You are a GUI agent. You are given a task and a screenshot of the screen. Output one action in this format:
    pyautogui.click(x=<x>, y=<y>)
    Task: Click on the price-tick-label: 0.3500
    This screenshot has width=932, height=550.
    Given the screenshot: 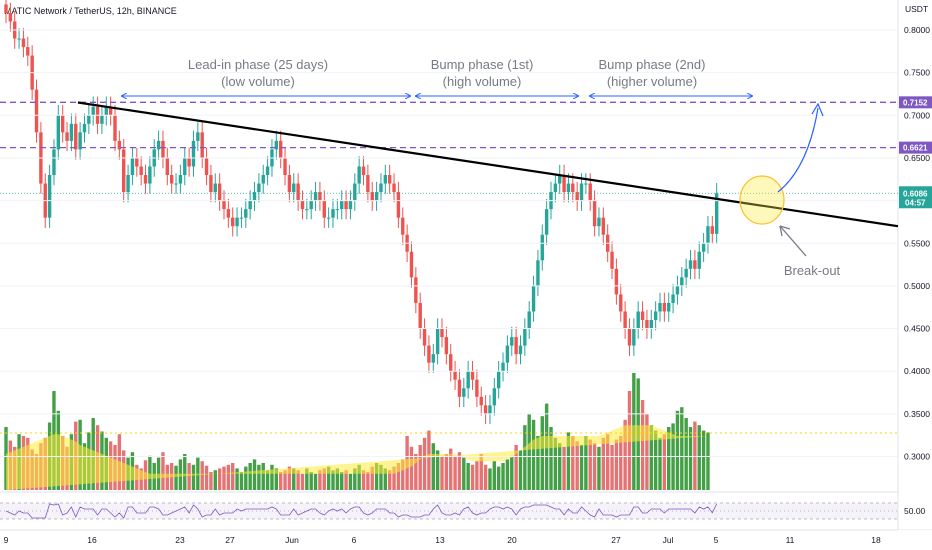 What is the action you would take?
    pyautogui.click(x=917, y=414)
    